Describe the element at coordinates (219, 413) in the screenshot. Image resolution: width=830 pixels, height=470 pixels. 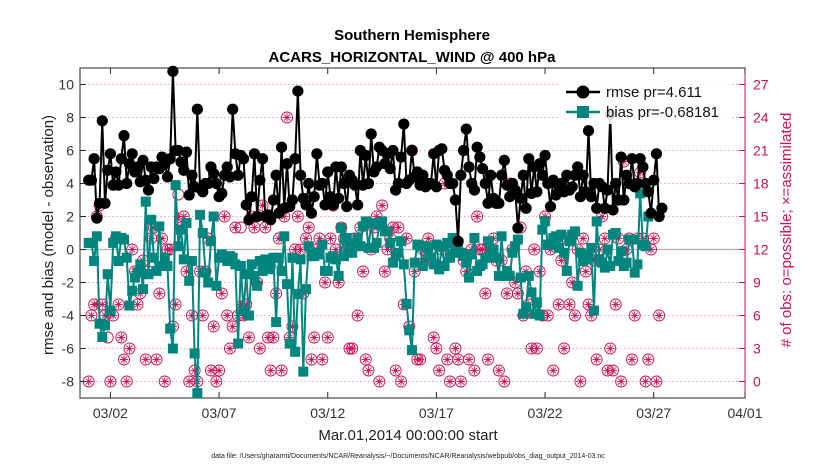
I see `x-tick-label: 03/07` at that location.